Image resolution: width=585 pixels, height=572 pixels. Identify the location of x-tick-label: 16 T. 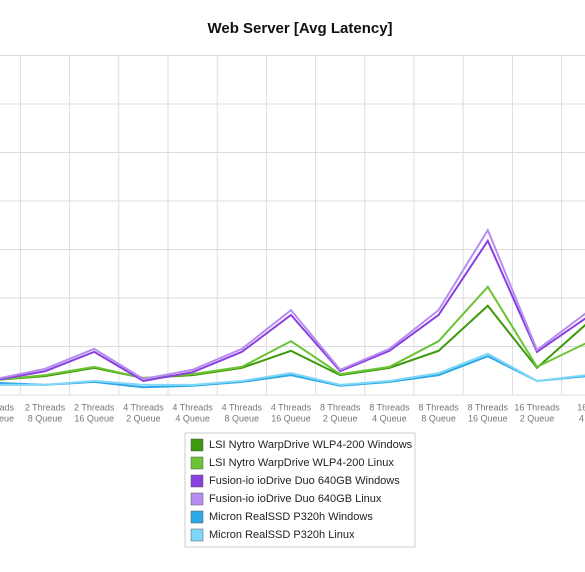
(581, 407).